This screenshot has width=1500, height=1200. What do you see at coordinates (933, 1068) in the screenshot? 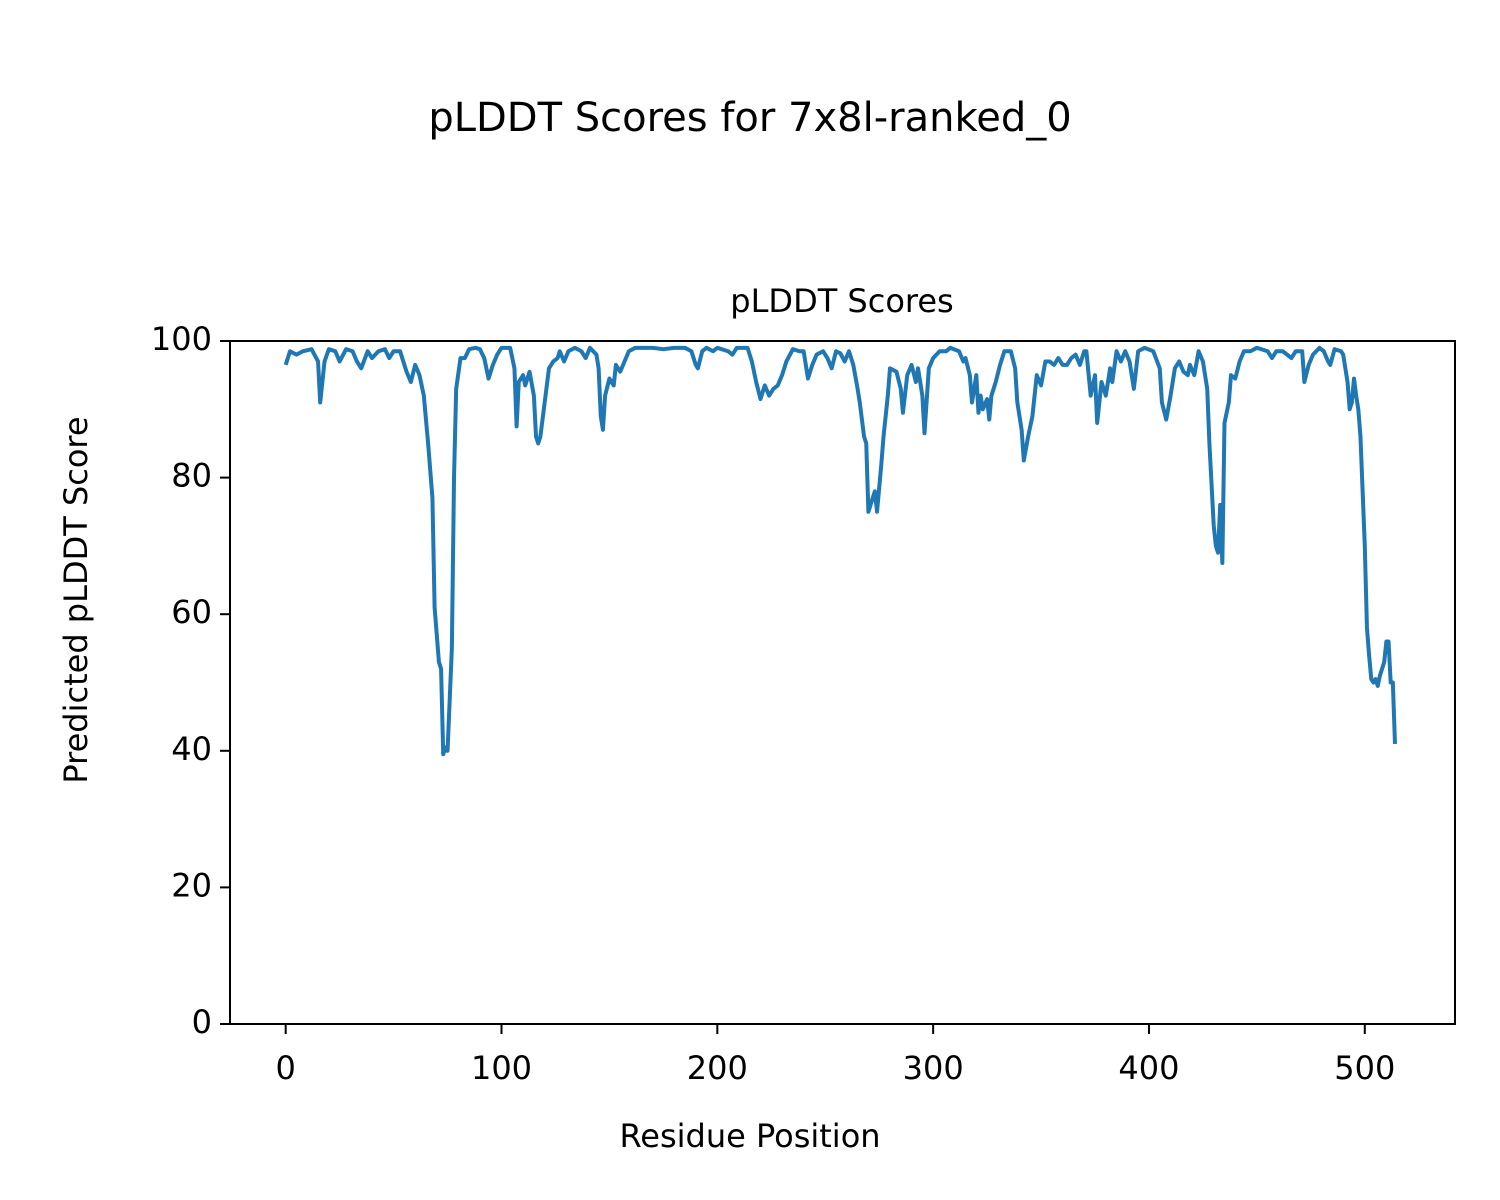
I see `x-tick-label: 300` at bounding box center [933, 1068].